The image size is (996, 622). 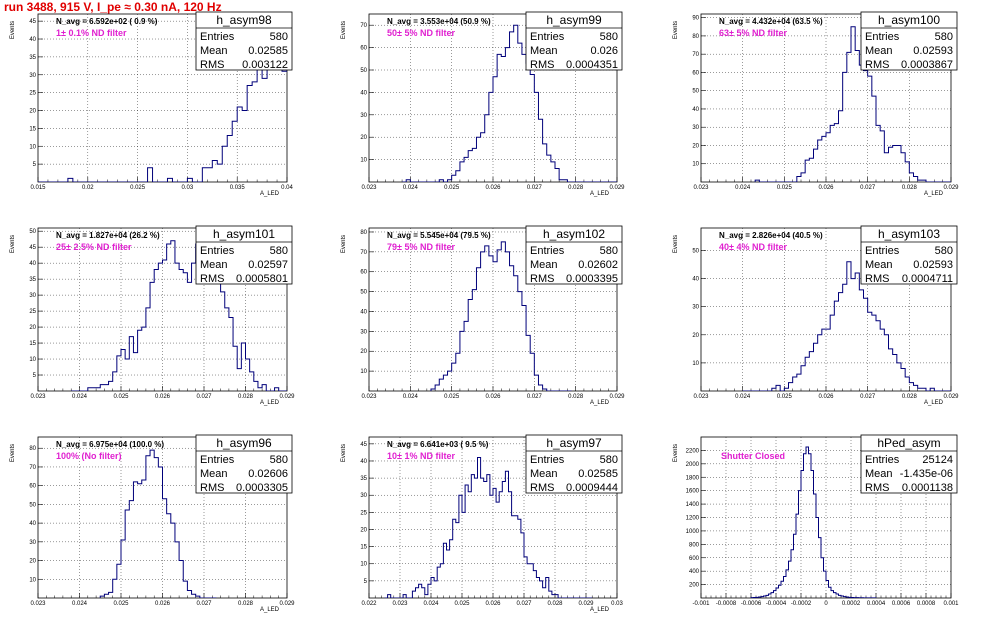 What do you see at coordinates (369, 604) in the screenshot?
I see `x-tick-label: 0.022` at bounding box center [369, 604].